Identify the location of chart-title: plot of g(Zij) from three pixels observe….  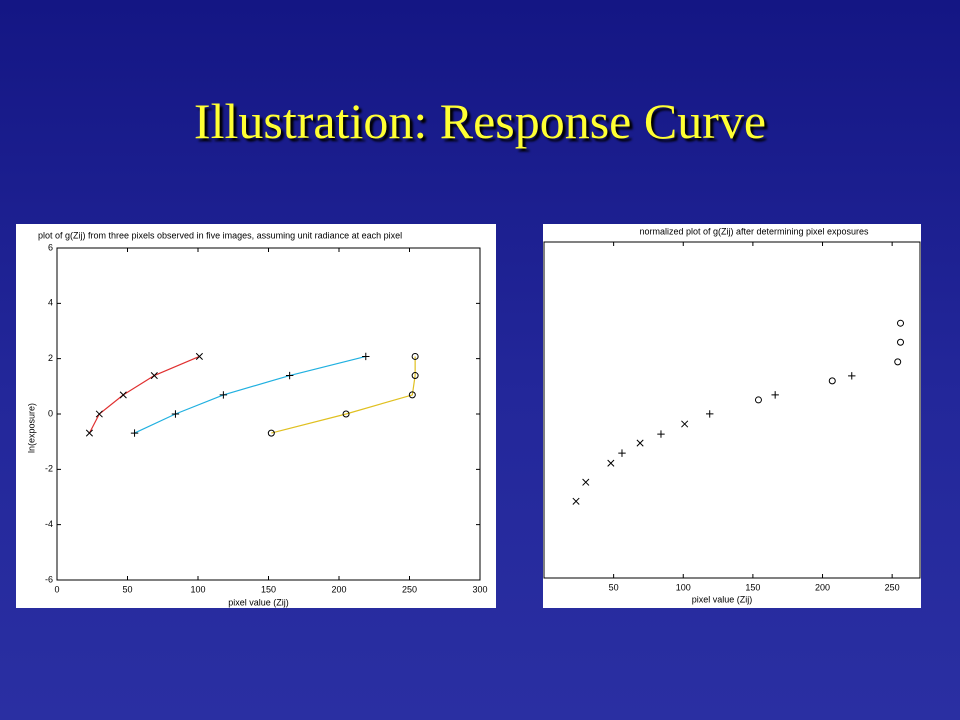
(220, 235).